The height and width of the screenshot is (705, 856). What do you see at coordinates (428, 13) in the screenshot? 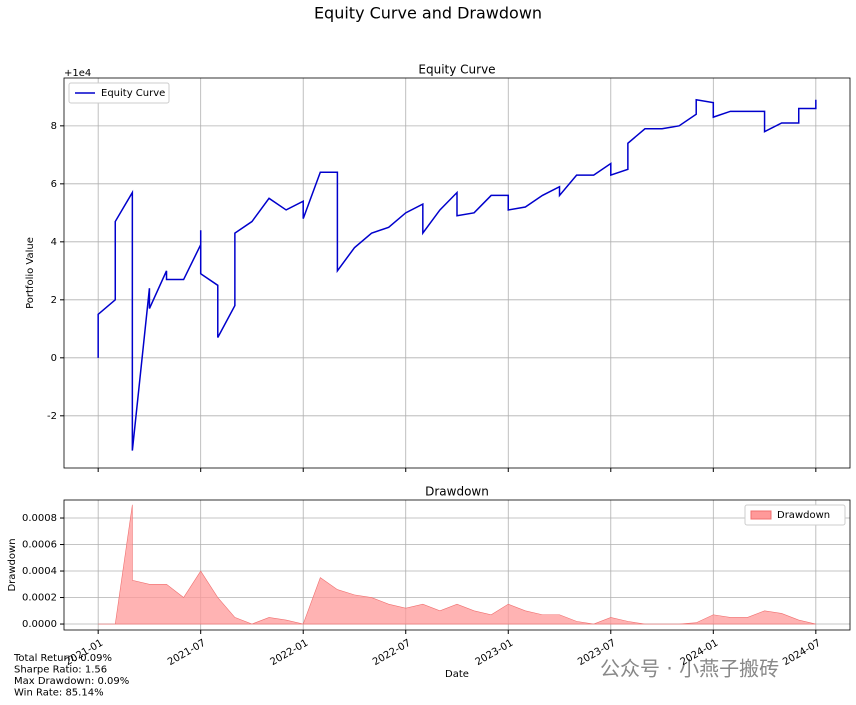
I see `figure-title: Equity Curve and Drawdown` at bounding box center [428, 13].